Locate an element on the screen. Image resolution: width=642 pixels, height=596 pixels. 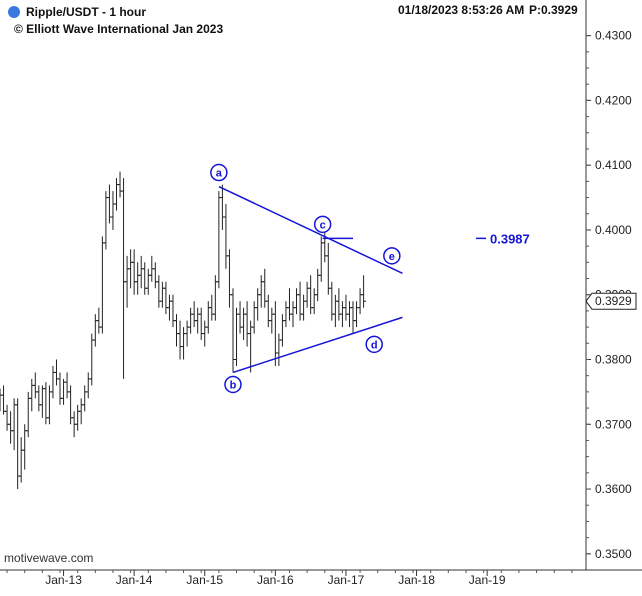
x-tick-label: Jan-16 is located at coordinates (275, 580).